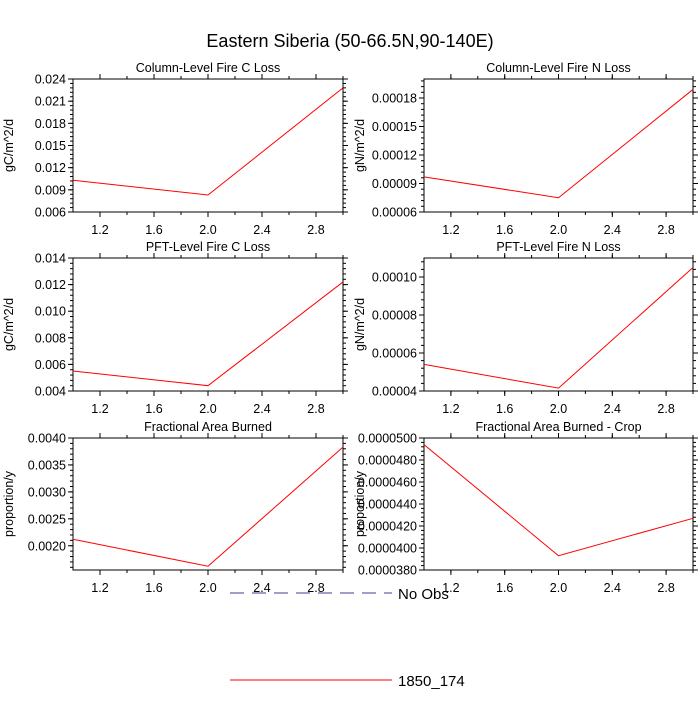 The height and width of the screenshot is (705, 700). What do you see at coordinates (47, 492) in the screenshot?
I see `y-tick-label: 0.0030` at bounding box center [47, 492].